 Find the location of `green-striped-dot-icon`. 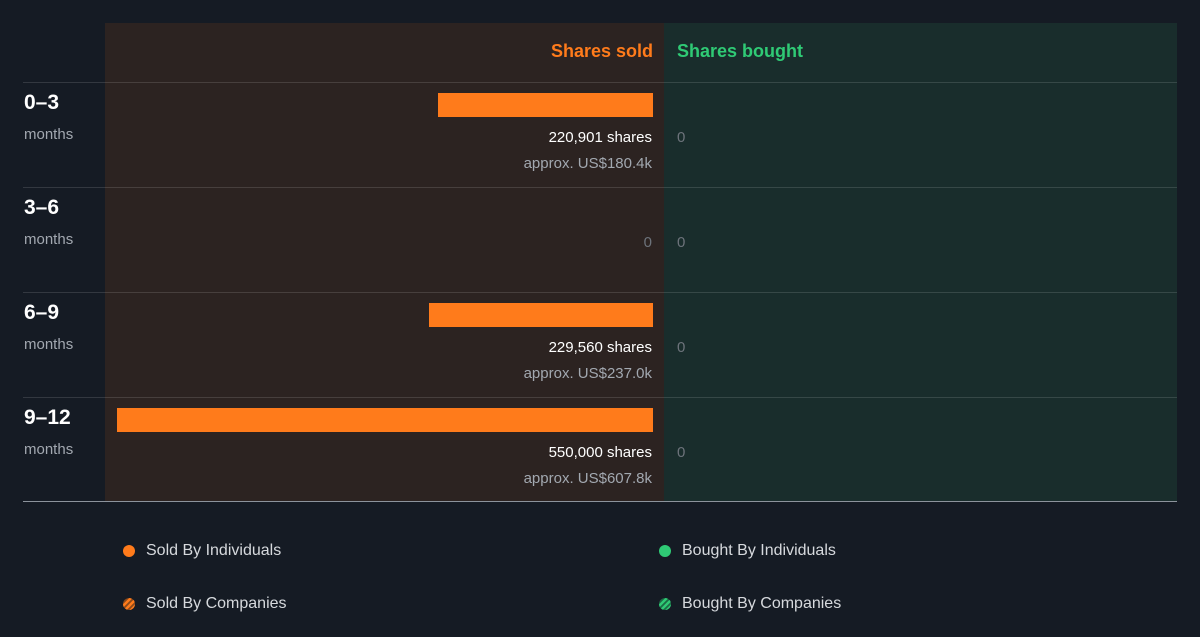

green-striped-dot-icon is located at coordinates (665, 604).